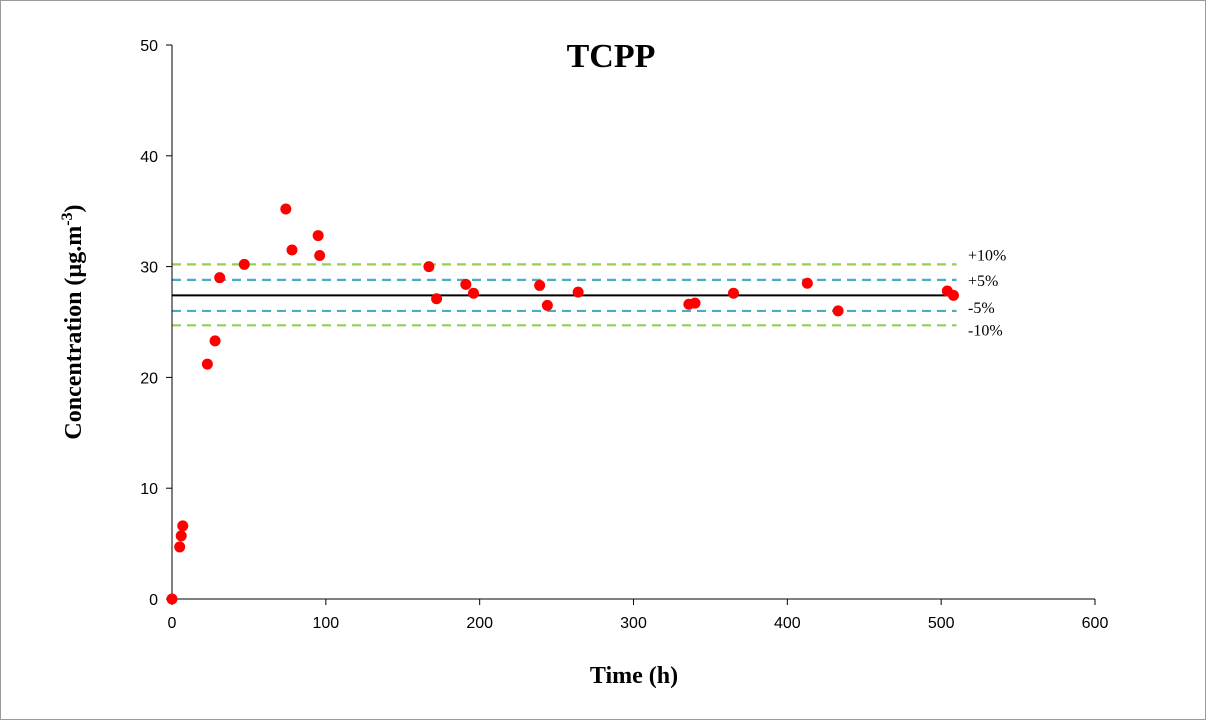  Describe the element at coordinates (153, 600) in the screenshot. I see `y-tick-label: 0` at that location.